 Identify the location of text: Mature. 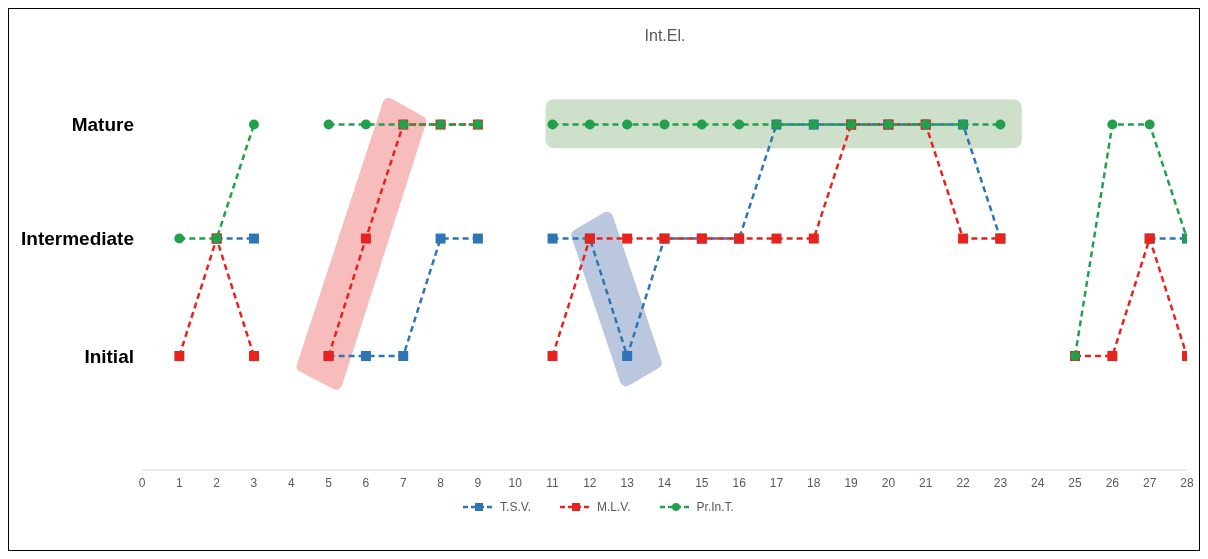
(102, 125).